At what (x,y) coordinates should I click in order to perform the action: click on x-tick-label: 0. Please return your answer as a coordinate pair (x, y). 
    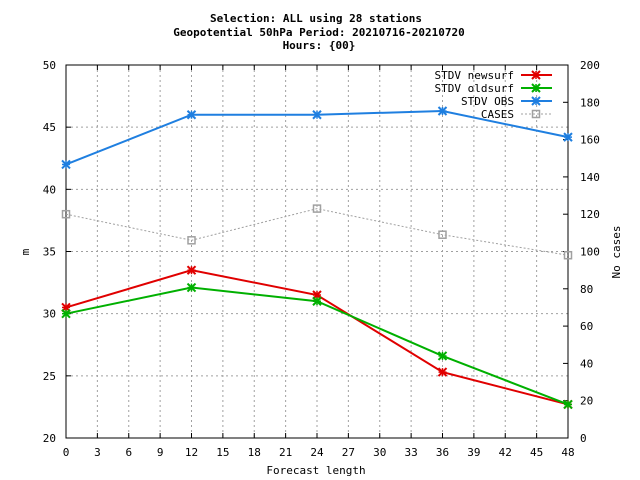
    Looking at the image, I should click on (66, 452).